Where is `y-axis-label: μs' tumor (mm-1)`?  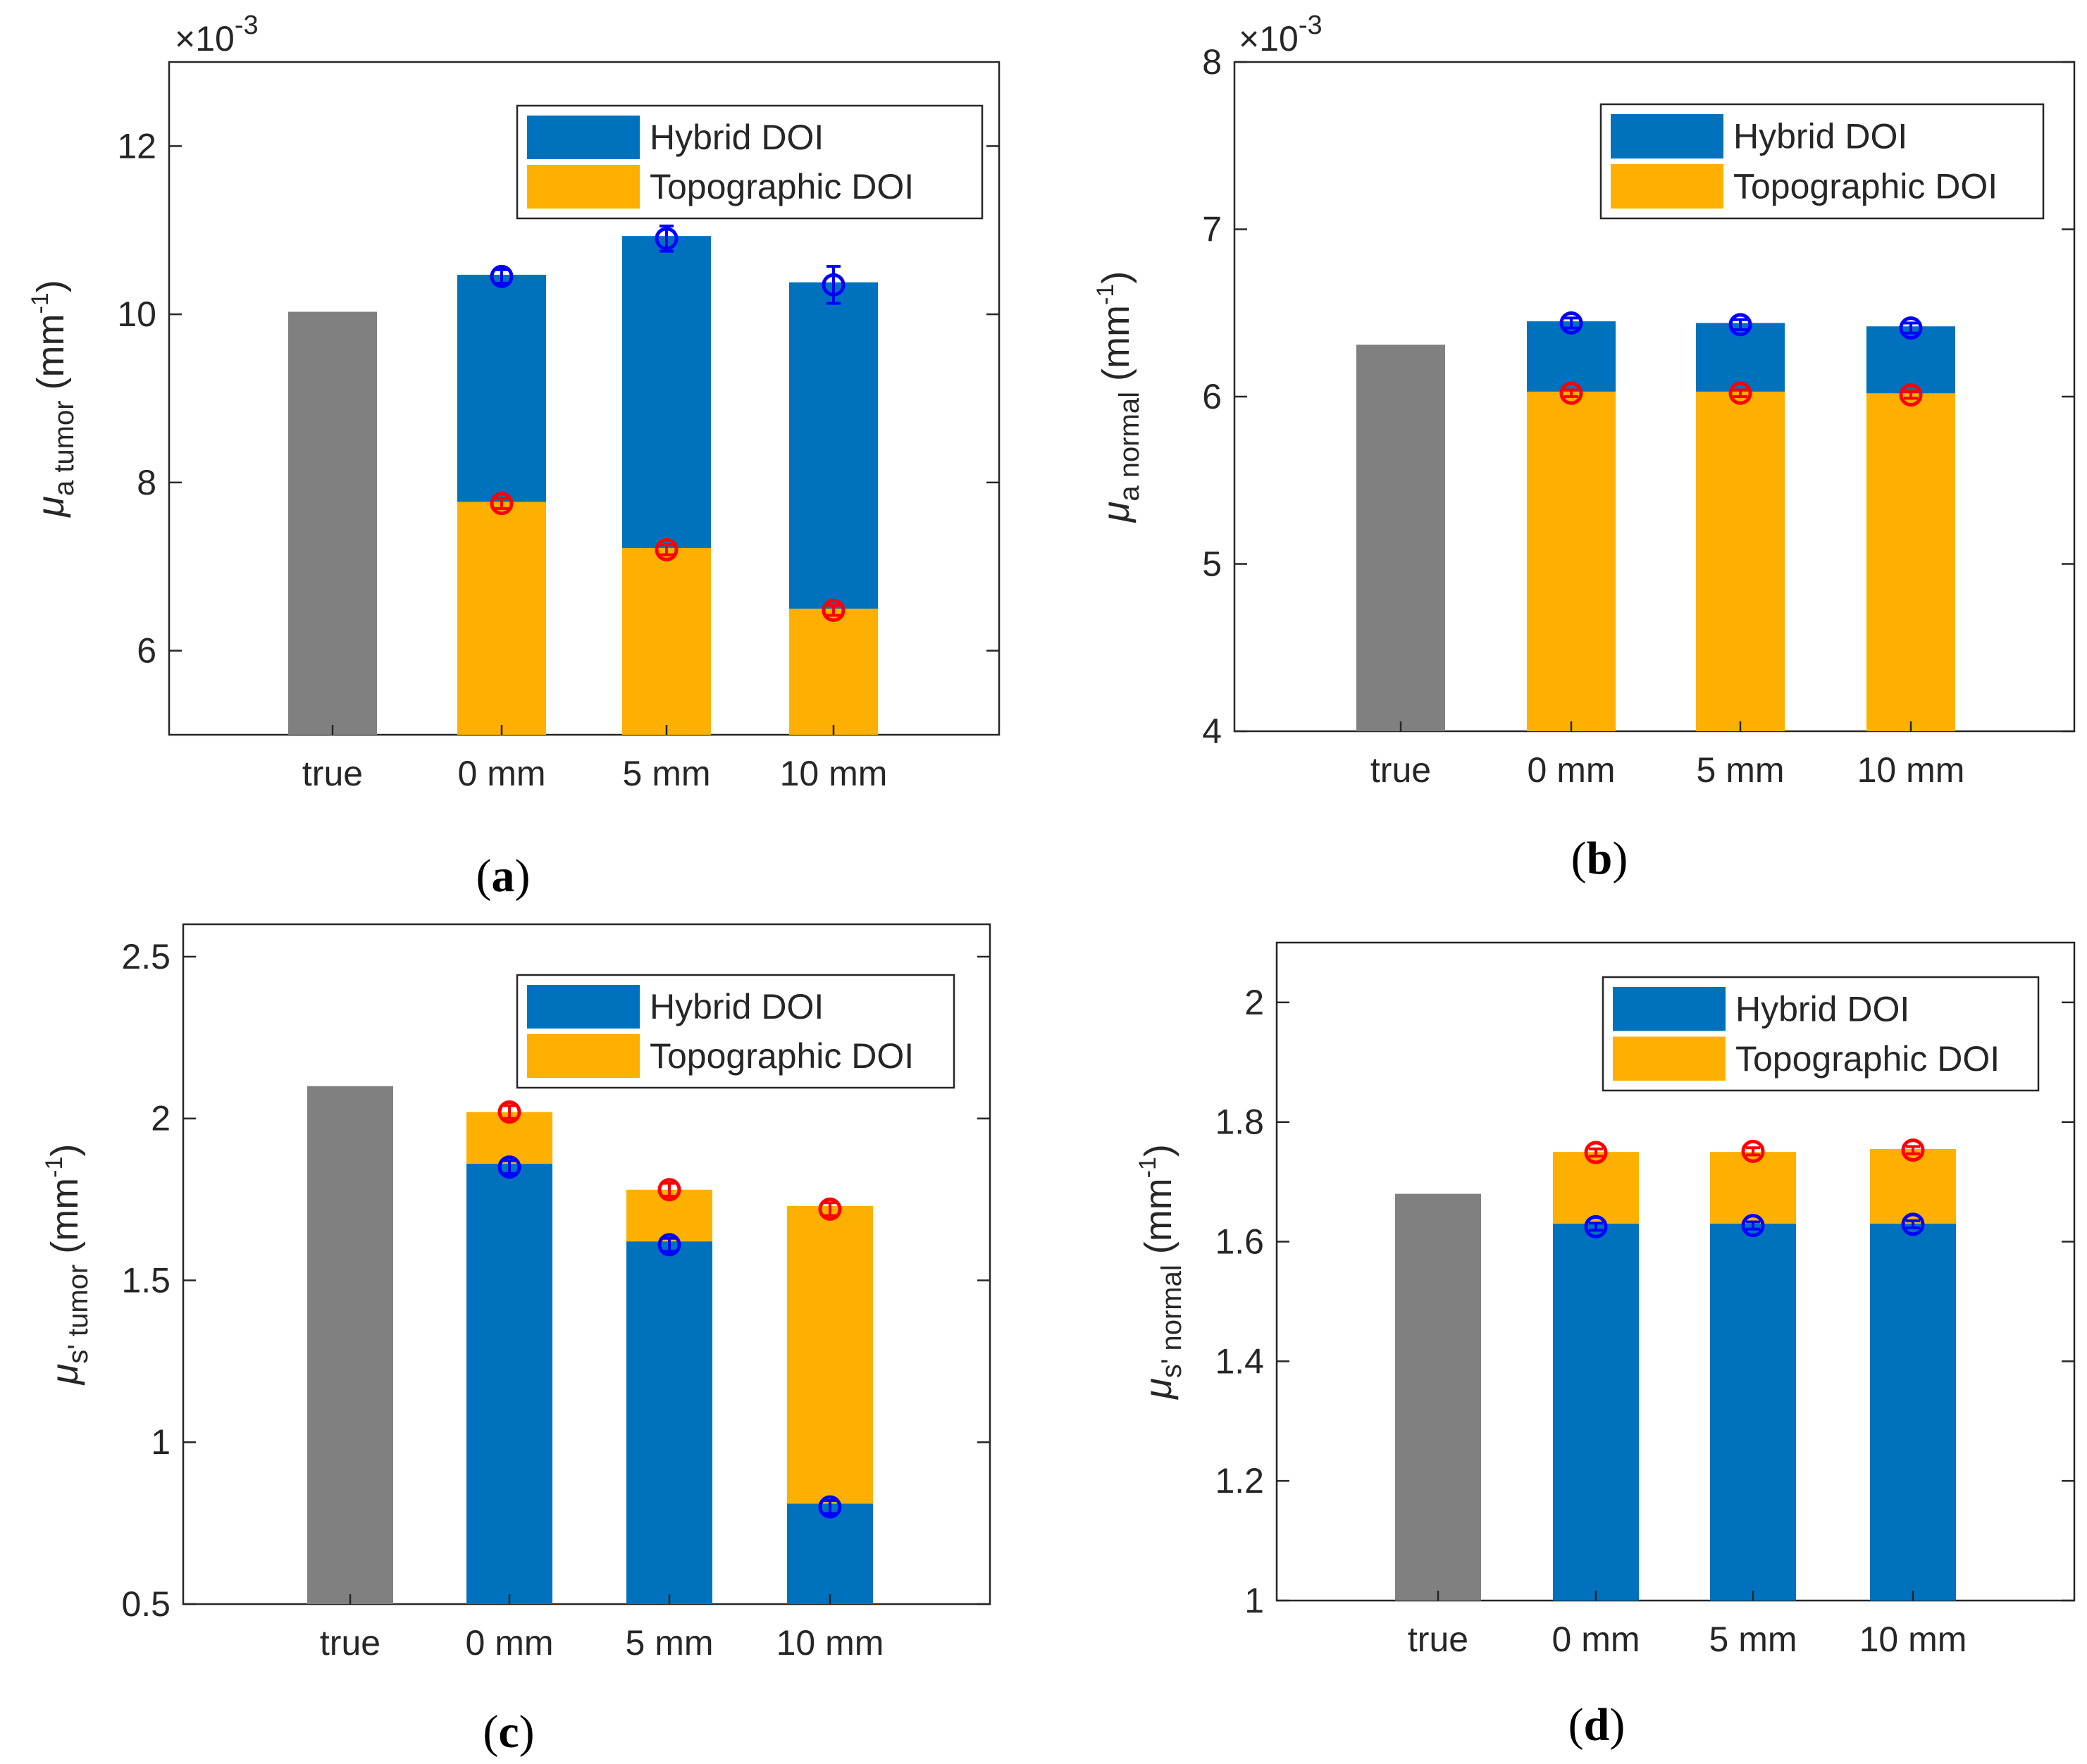
y-axis-label: μs' tumor (mm-1) is located at coordinates (67, 1265).